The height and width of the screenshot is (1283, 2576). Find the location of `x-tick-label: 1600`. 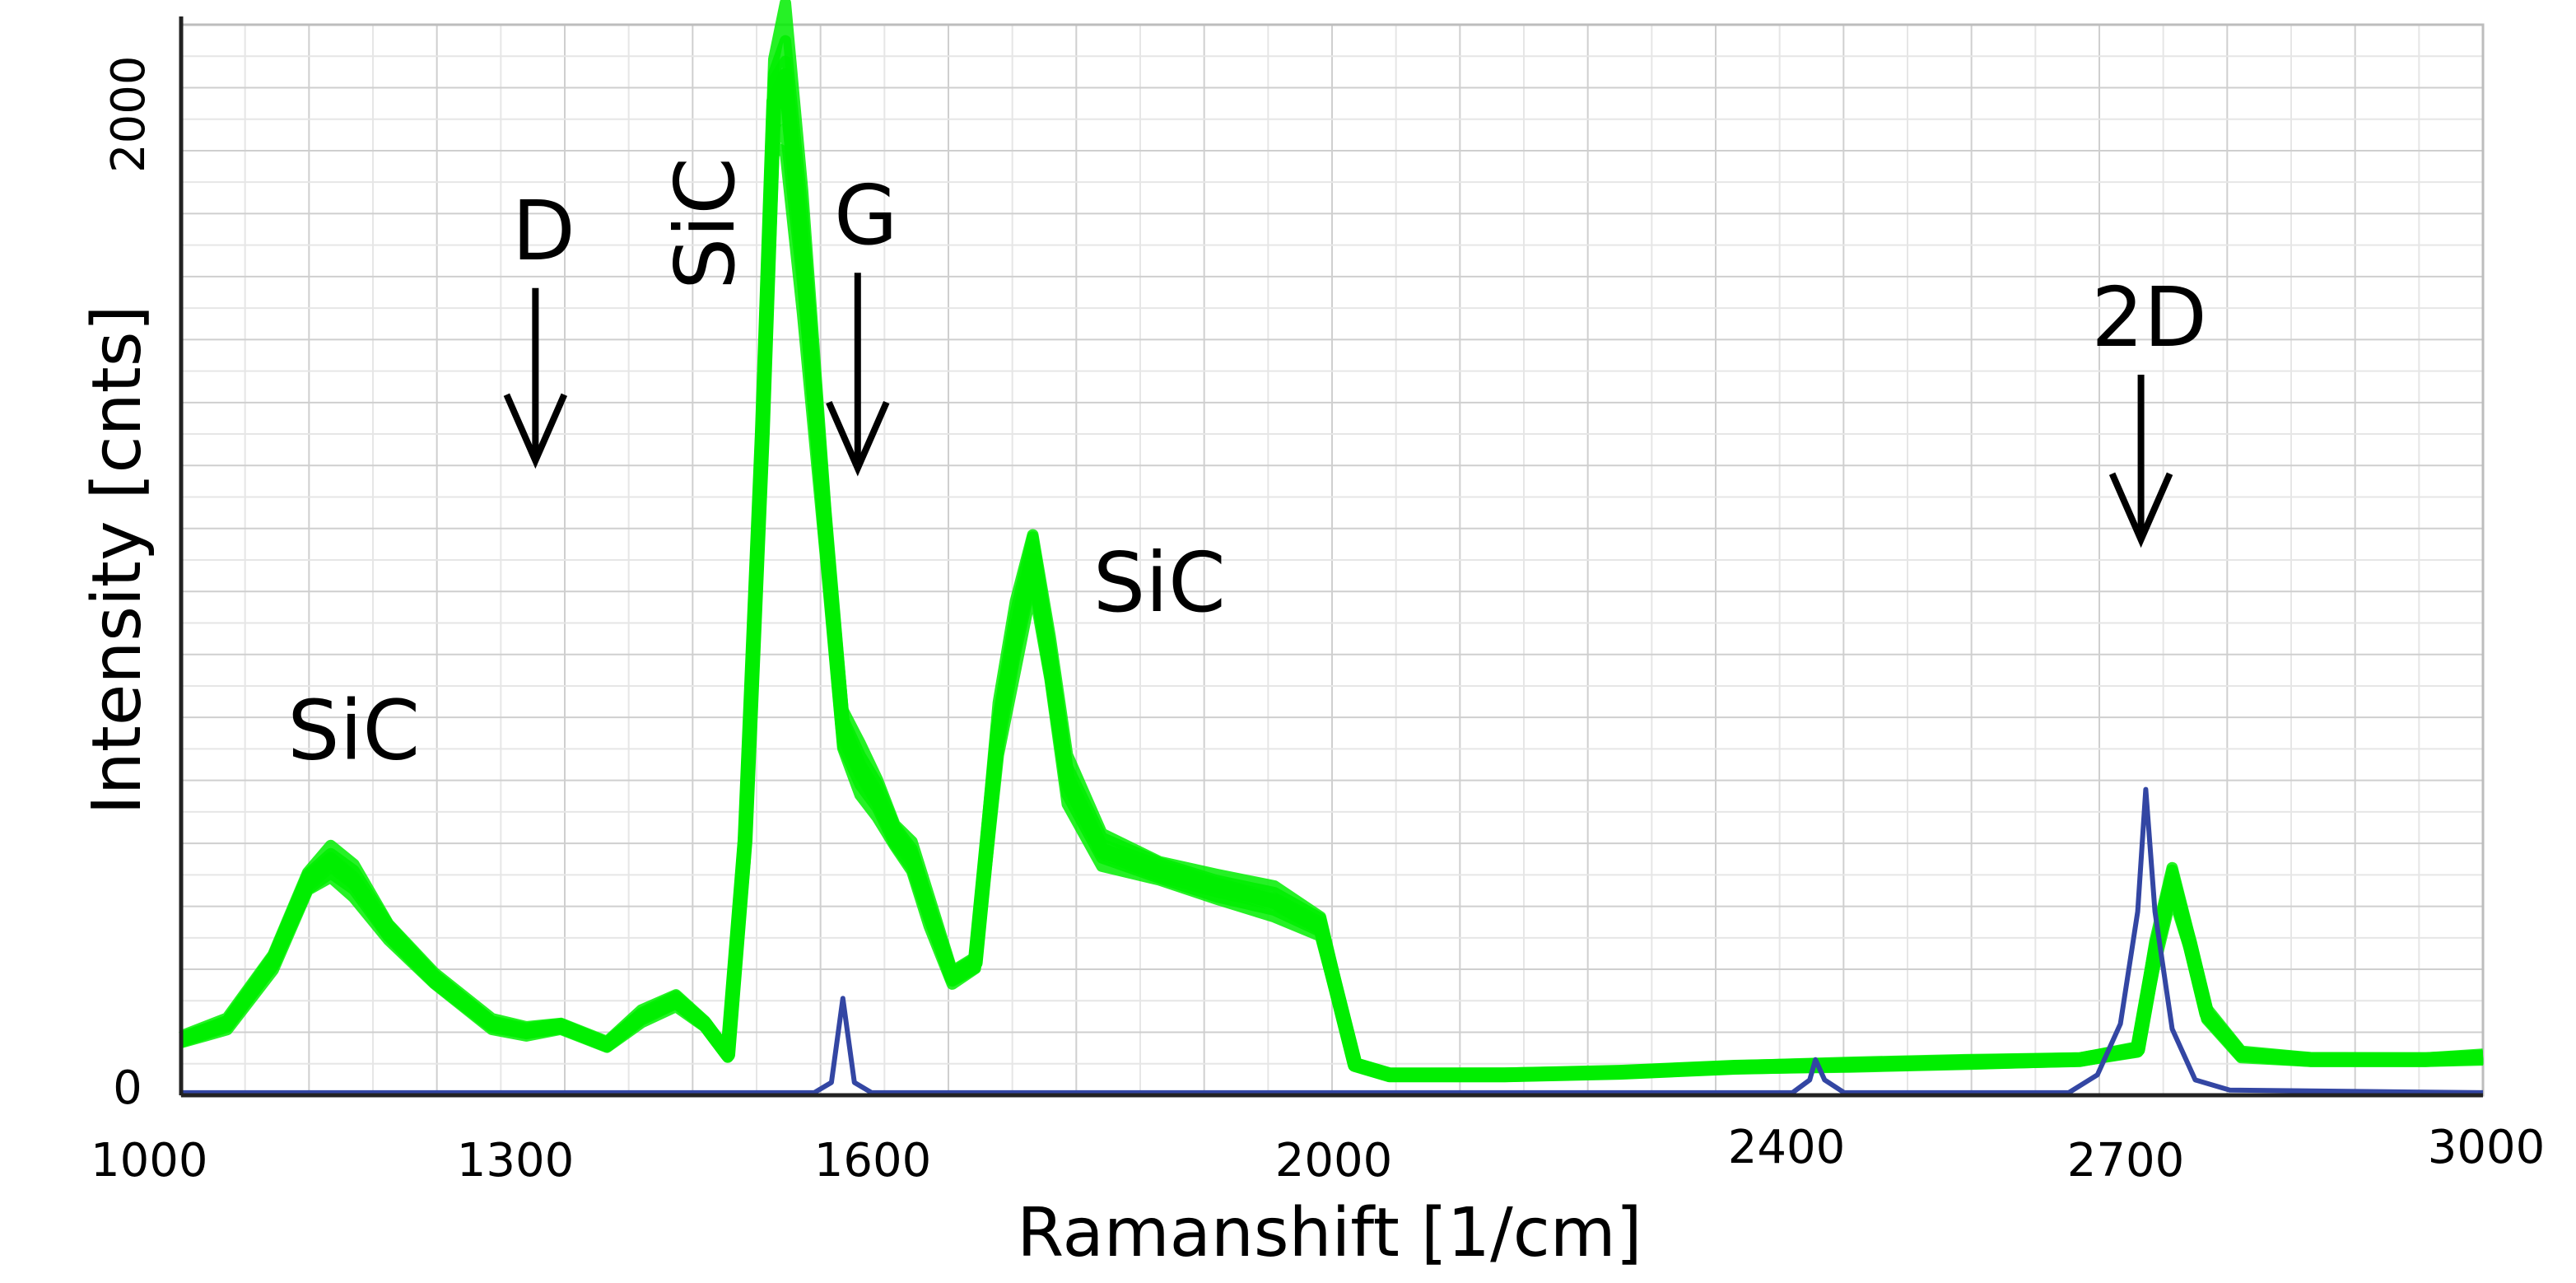

x-tick-label: 1600 is located at coordinates (873, 1160).